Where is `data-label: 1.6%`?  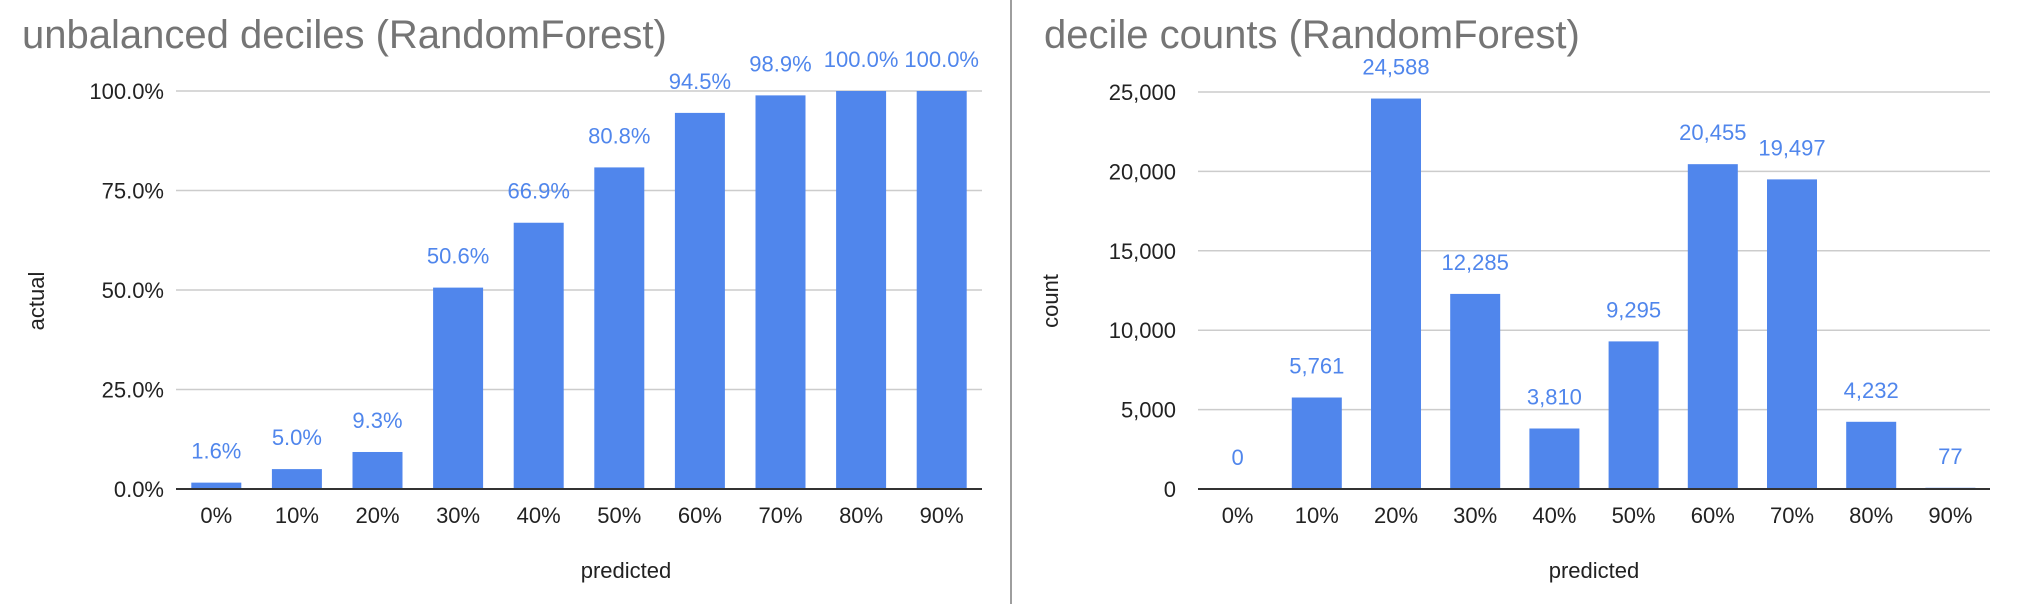 data-label: 1.6% is located at coordinates (216, 451).